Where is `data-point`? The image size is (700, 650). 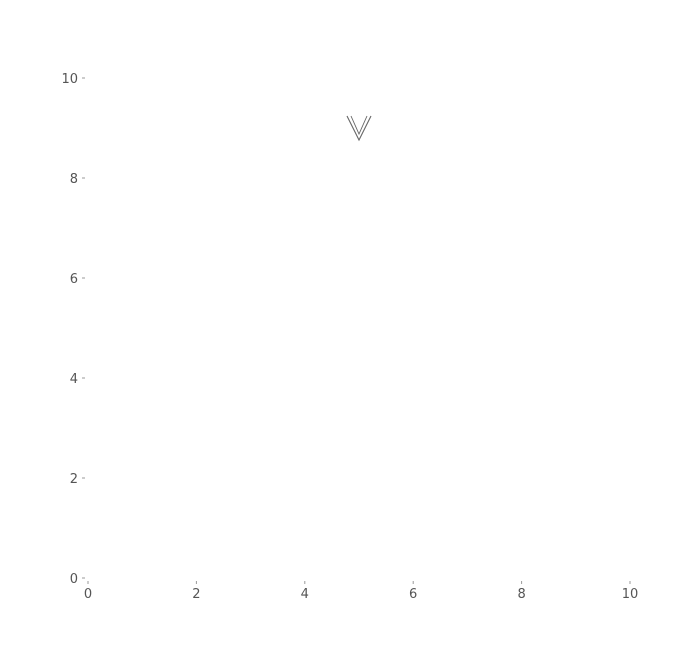
data-point is located at coordinates (359, 128).